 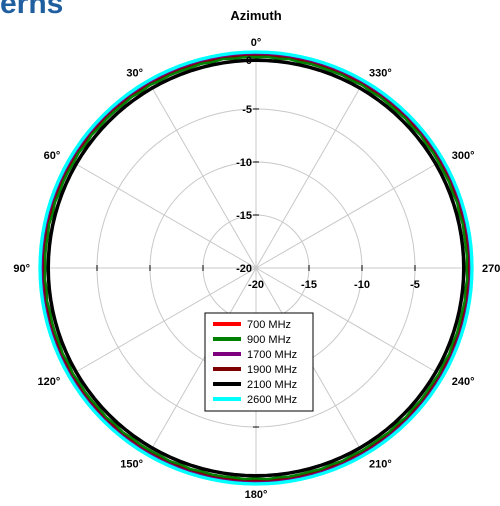 What do you see at coordinates (255, 15) in the screenshot?
I see `chart-title: Azimuth` at bounding box center [255, 15].